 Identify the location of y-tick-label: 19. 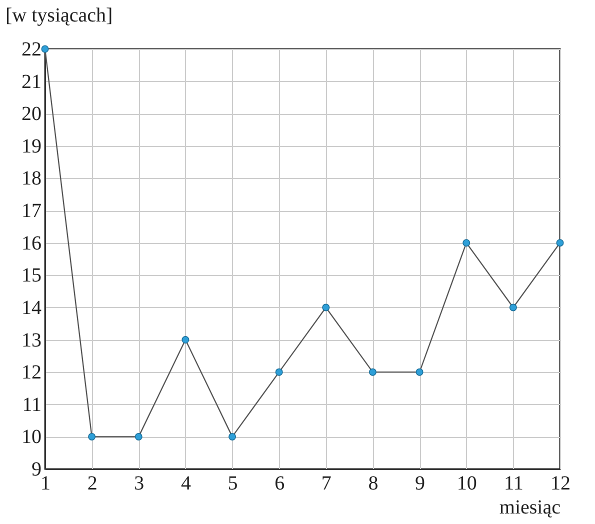
(32, 146).